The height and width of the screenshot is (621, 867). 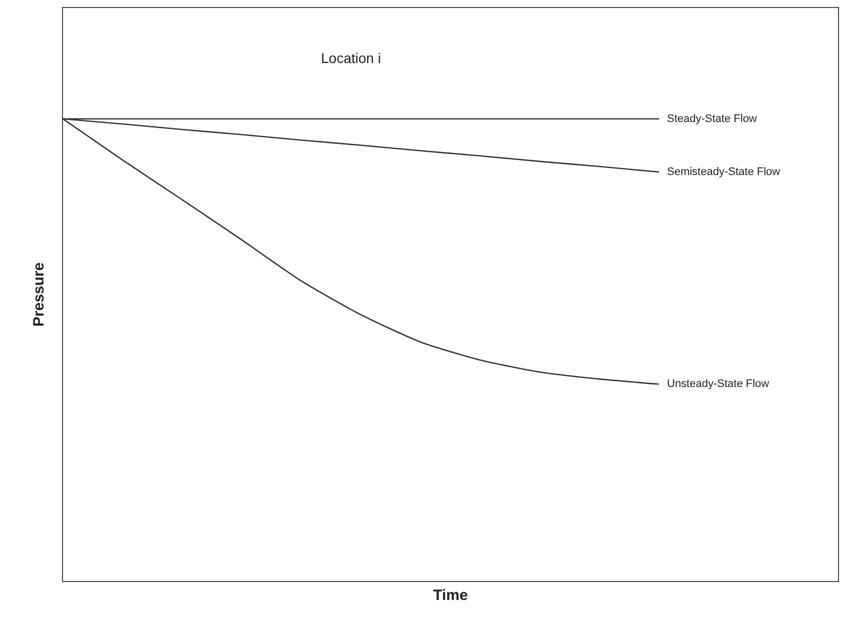 I want to click on text: Location i, so click(x=351, y=58).